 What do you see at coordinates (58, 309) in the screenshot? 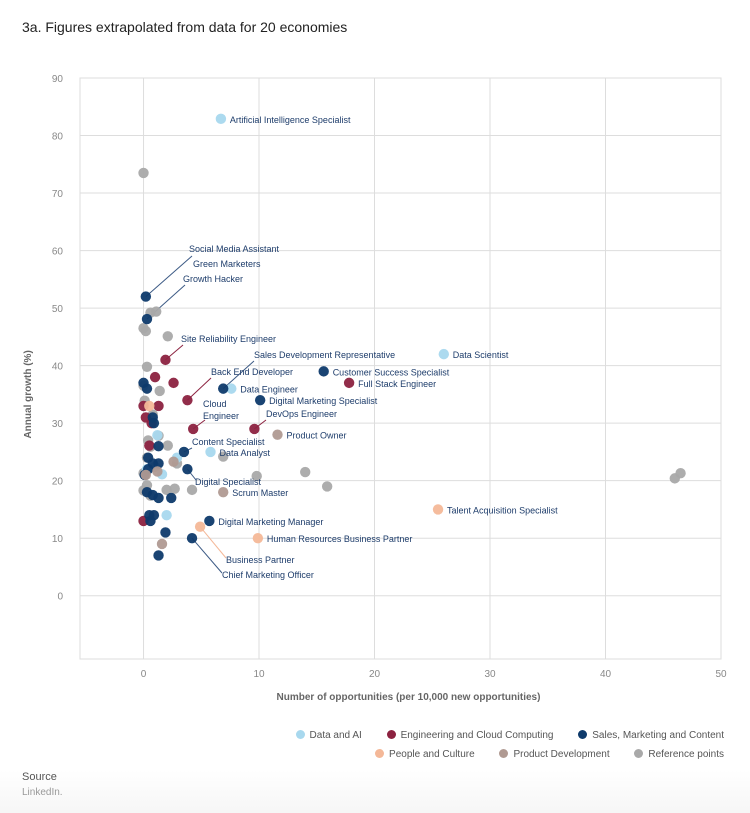
I see `y-tick-label: 50` at bounding box center [58, 309].